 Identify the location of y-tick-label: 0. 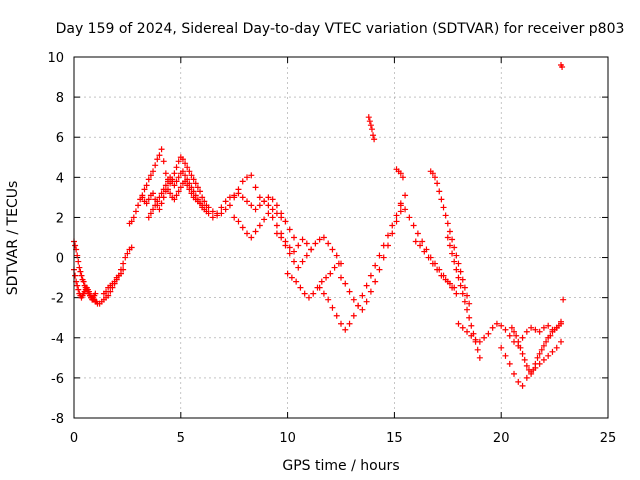
(60, 259).